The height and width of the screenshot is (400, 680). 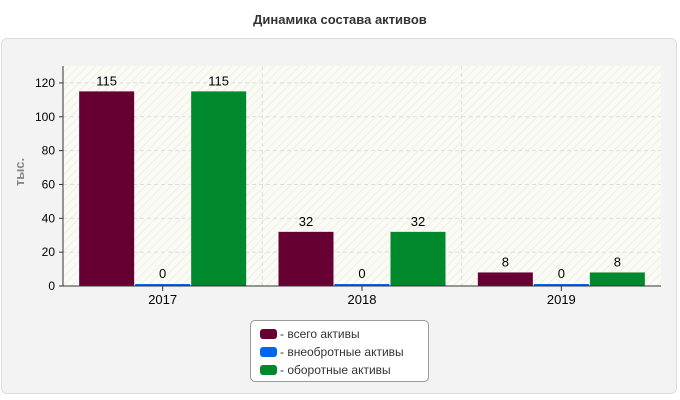 What do you see at coordinates (362, 299) in the screenshot?
I see `x-tick-label: 2018` at bounding box center [362, 299].